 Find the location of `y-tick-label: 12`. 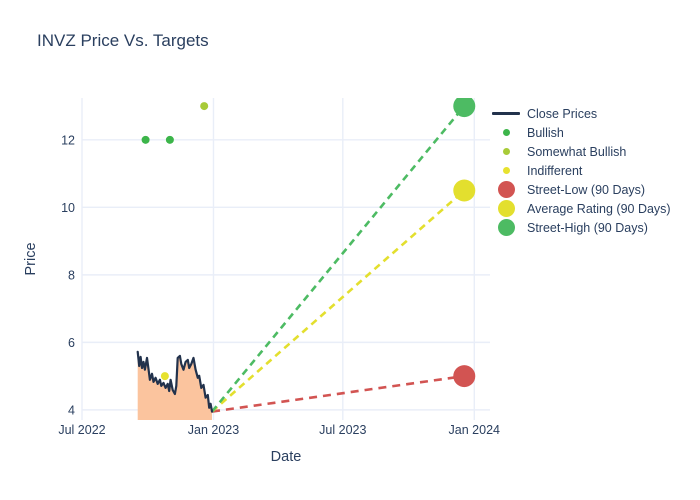

y-tick-label: 12 is located at coordinates (68, 140).